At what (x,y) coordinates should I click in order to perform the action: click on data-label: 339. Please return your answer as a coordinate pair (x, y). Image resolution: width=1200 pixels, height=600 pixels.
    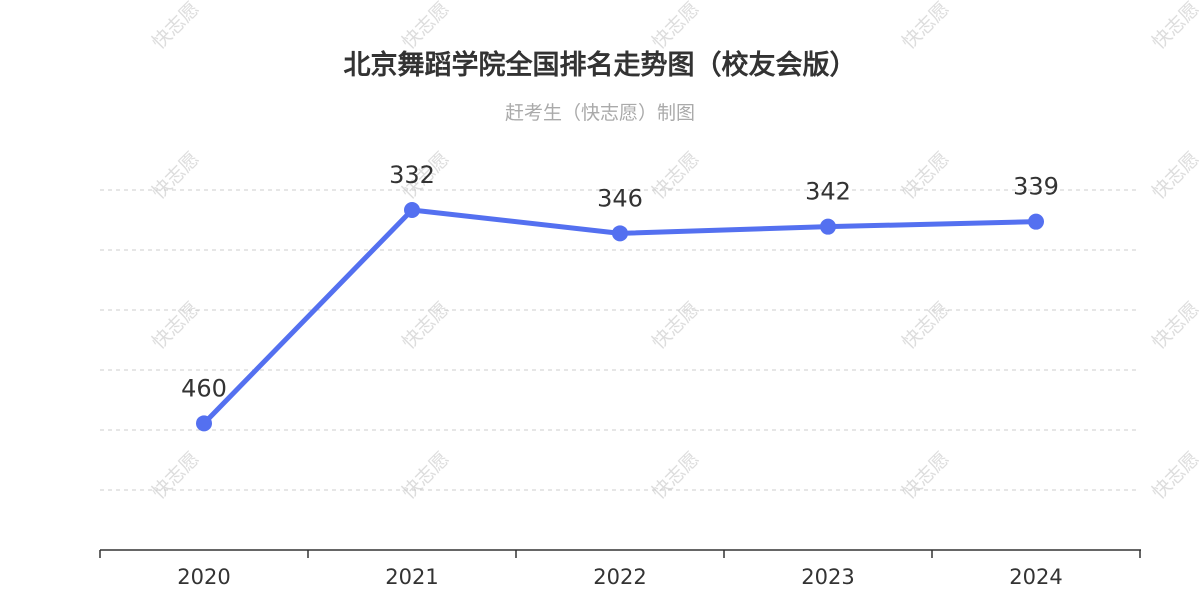
    Looking at the image, I should click on (1036, 187).